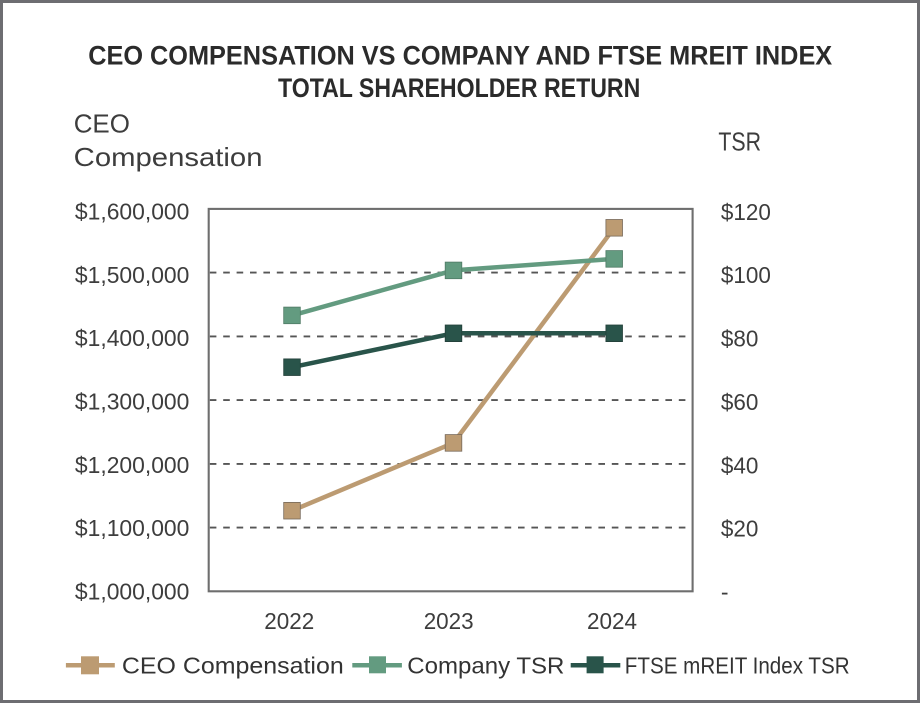 The width and height of the screenshot is (920, 703). Describe the element at coordinates (132, 528) in the screenshot. I see `svg-text: $1,100,000` at that location.